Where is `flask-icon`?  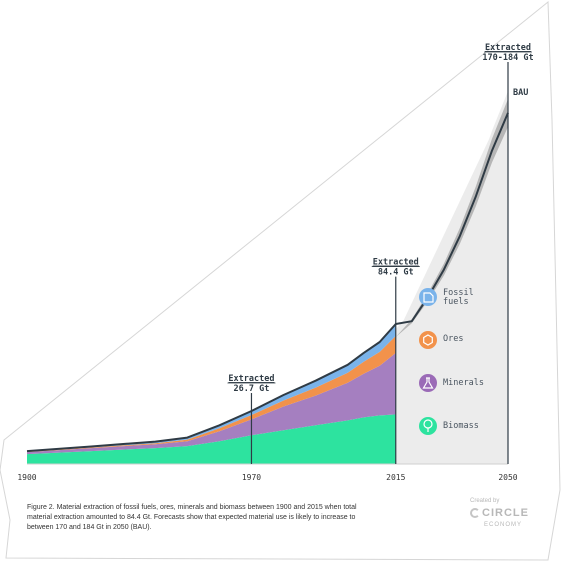
flask-icon is located at coordinates (428, 383).